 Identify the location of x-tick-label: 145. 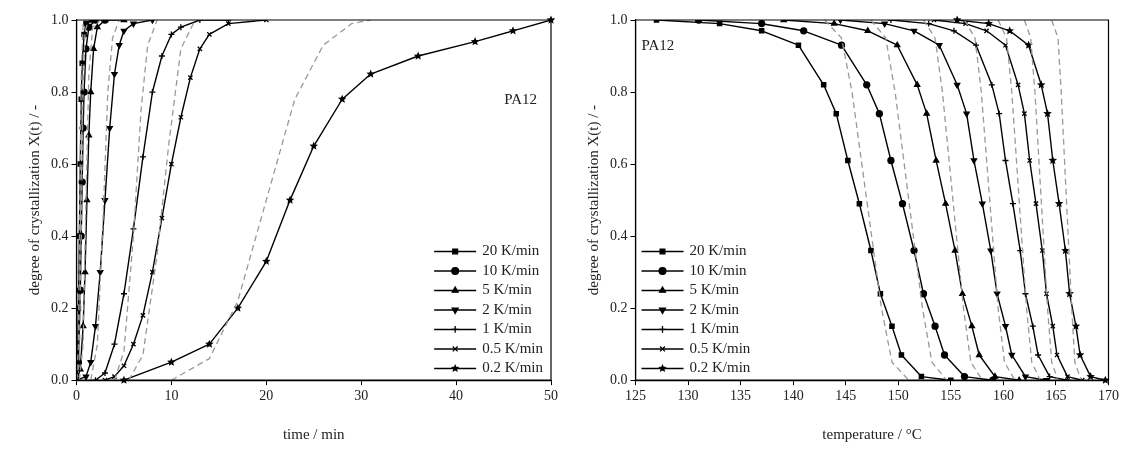
(846, 396).